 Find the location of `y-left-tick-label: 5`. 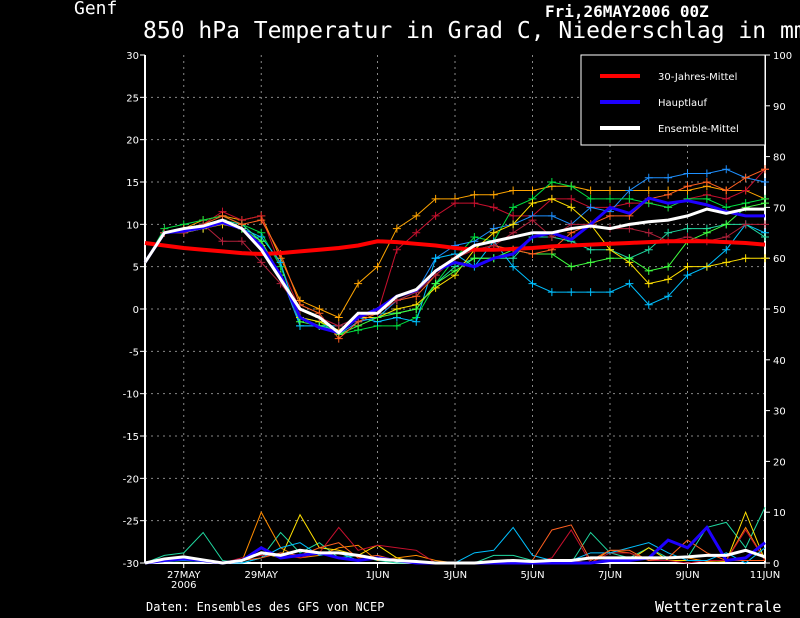

y-left-tick-label: 5 is located at coordinates (136, 268).